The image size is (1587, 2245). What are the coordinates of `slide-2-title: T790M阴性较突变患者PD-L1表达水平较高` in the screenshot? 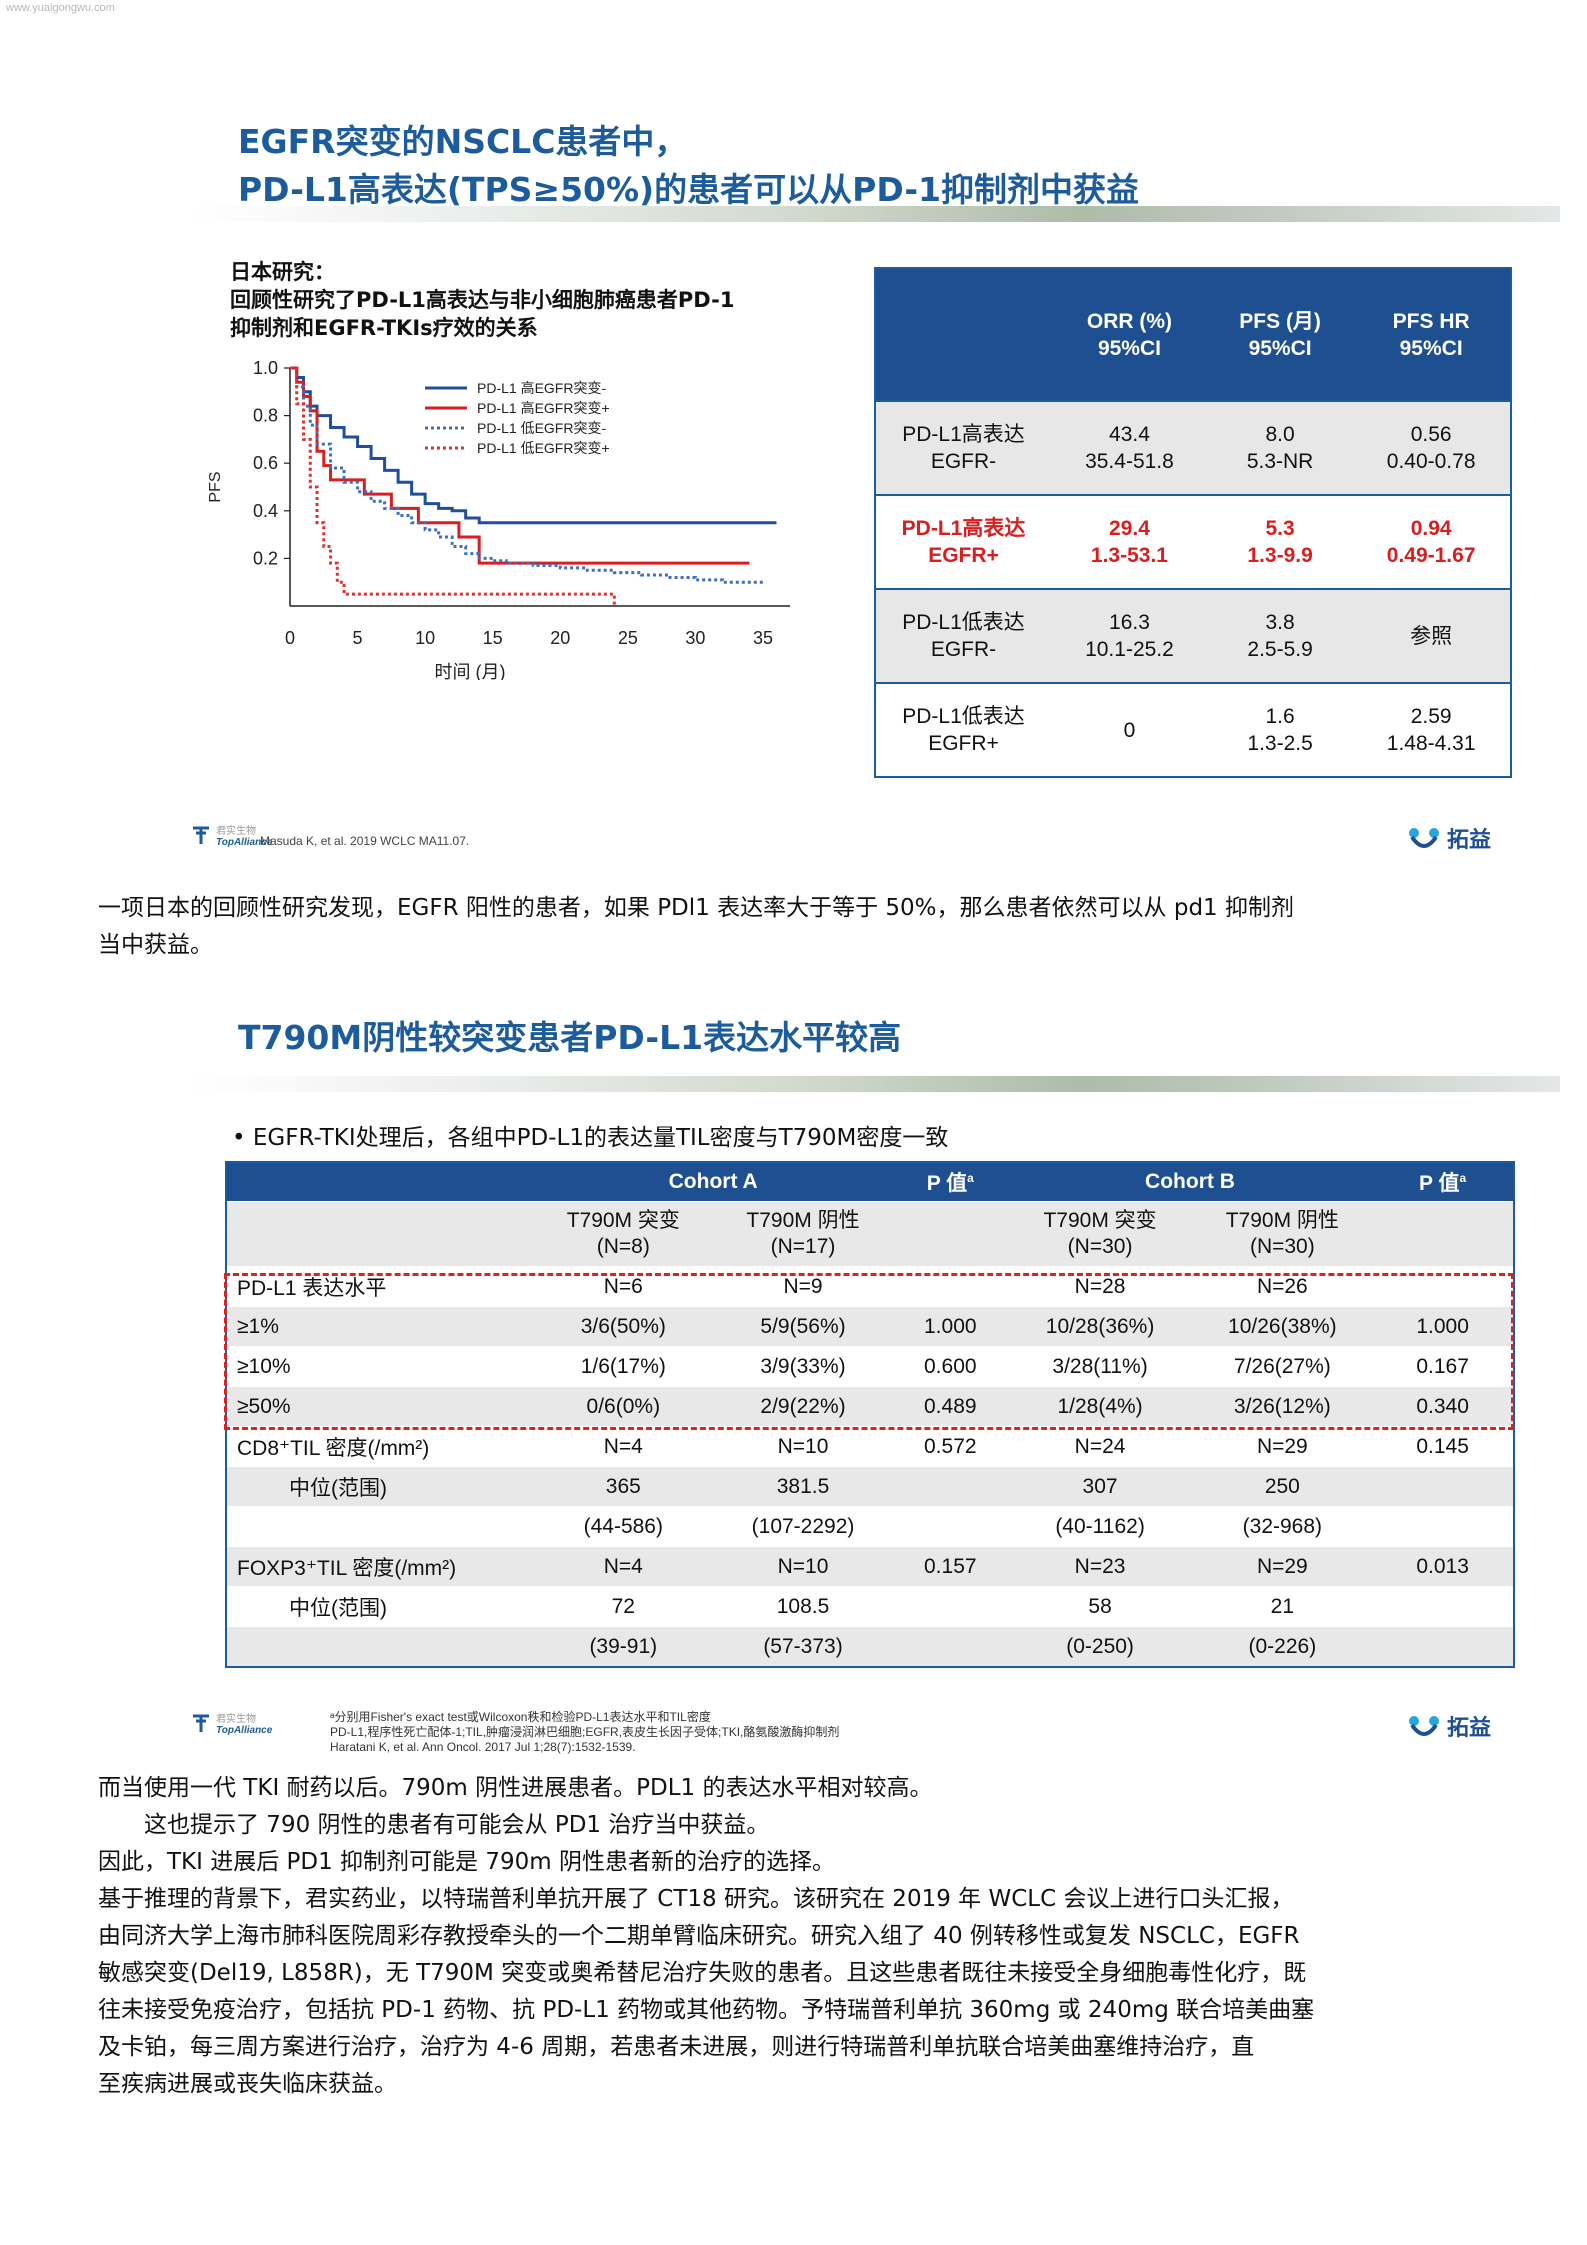 It's located at (570, 1037).